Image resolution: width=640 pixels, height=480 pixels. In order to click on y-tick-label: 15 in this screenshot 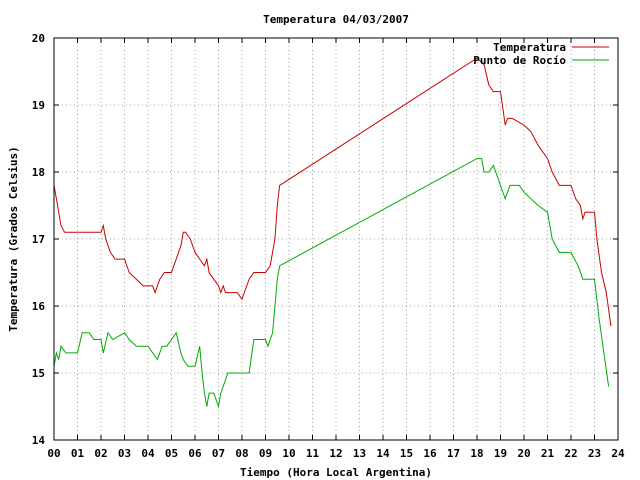, I will do `click(38, 373)`.